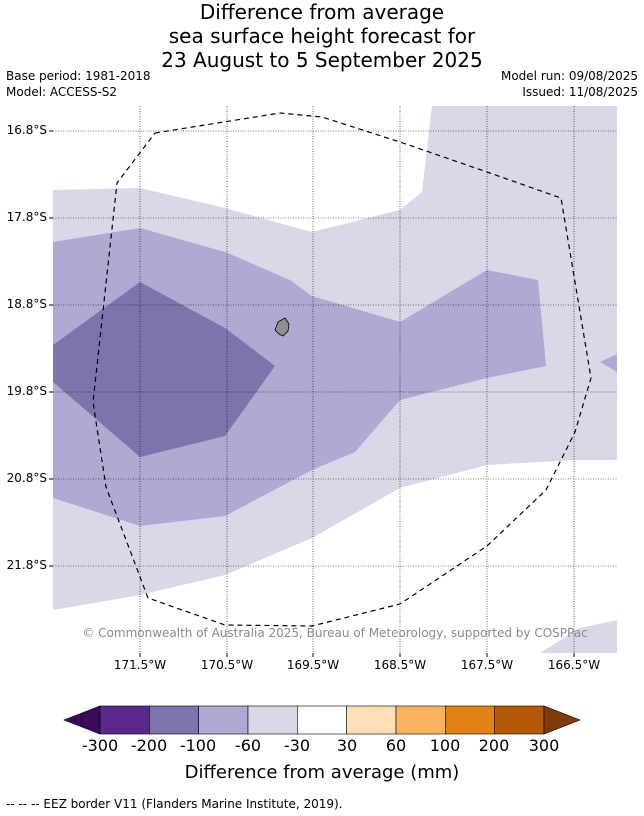 The width and height of the screenshot is (644, 816). What do you see at coordinates (608, 363) in the screenshot?
I see `band-minus-100-to-minus-60-edge` at bounding box center [608, 363].